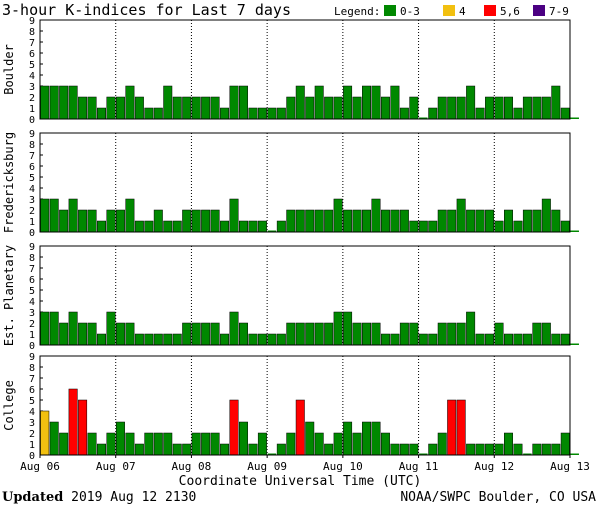  Describe the element at coordinates (494, 466) in the screenshot. I see `x-tick-label: Aug 12` at that location.